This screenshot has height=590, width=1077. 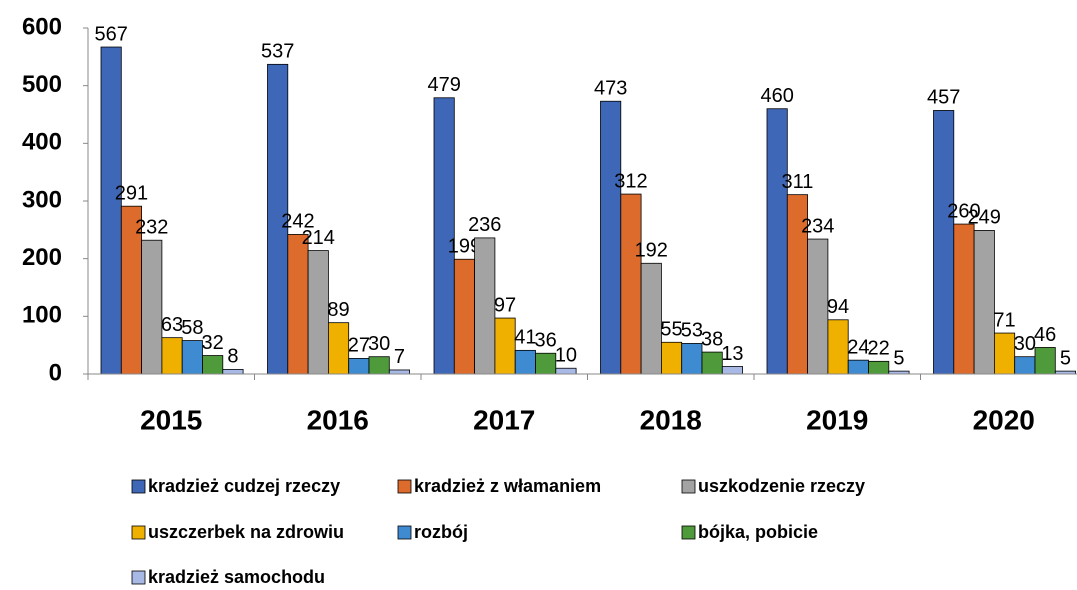 I want to click on data-label: 537, so click(x=277, y=52).